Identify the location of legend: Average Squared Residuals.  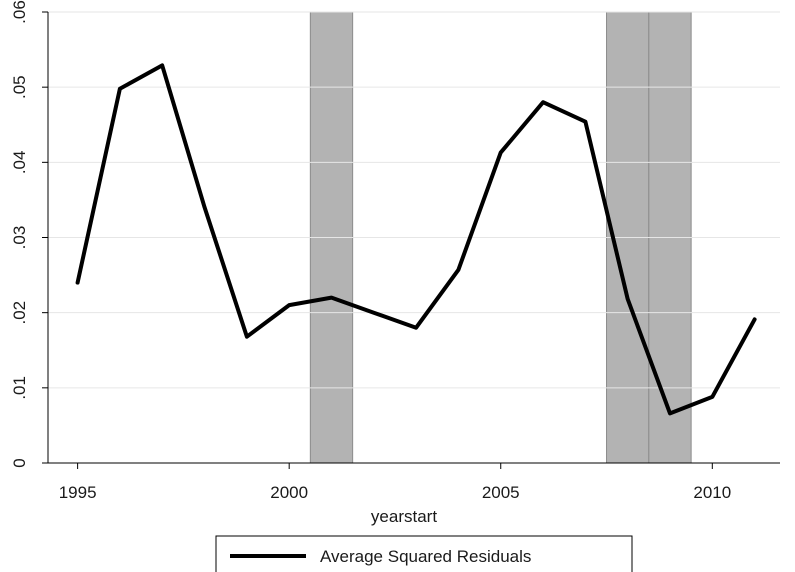
(424, 553).